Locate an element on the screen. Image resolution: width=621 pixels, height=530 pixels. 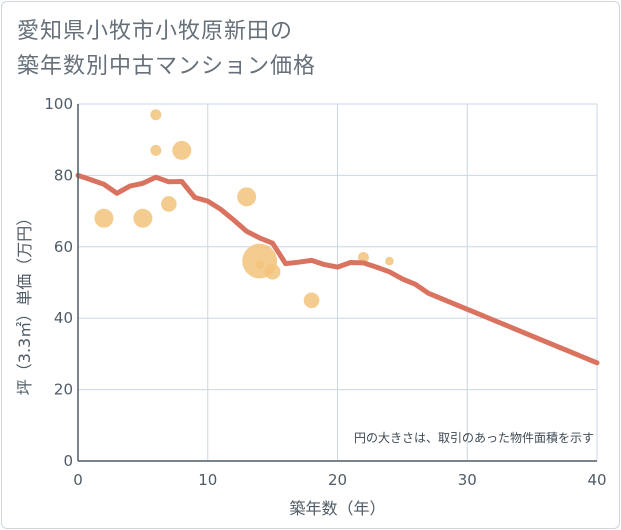
bubble-size-note: 円の大きさは、取引のあった物件面積を示す is located at coordinates (474, 437).